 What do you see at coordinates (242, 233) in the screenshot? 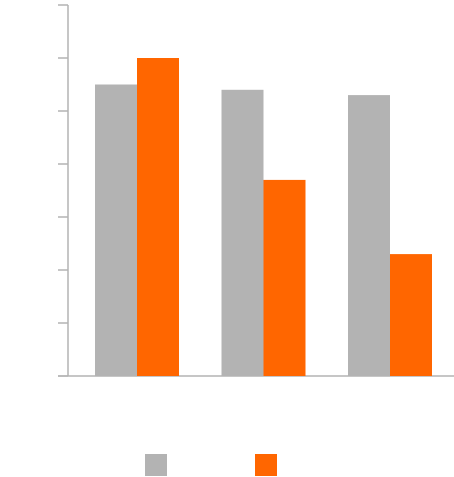
I see `bar-series1-category2` at bounding box center [242, 233].